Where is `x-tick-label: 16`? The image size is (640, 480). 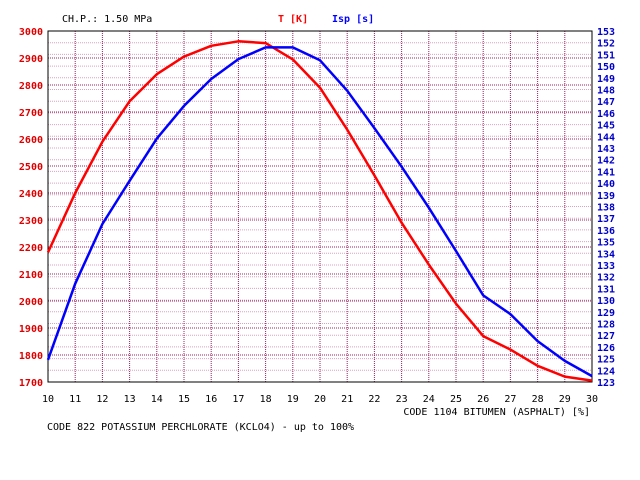 x-tick-label: 16 is located at coordinates (211, 399).